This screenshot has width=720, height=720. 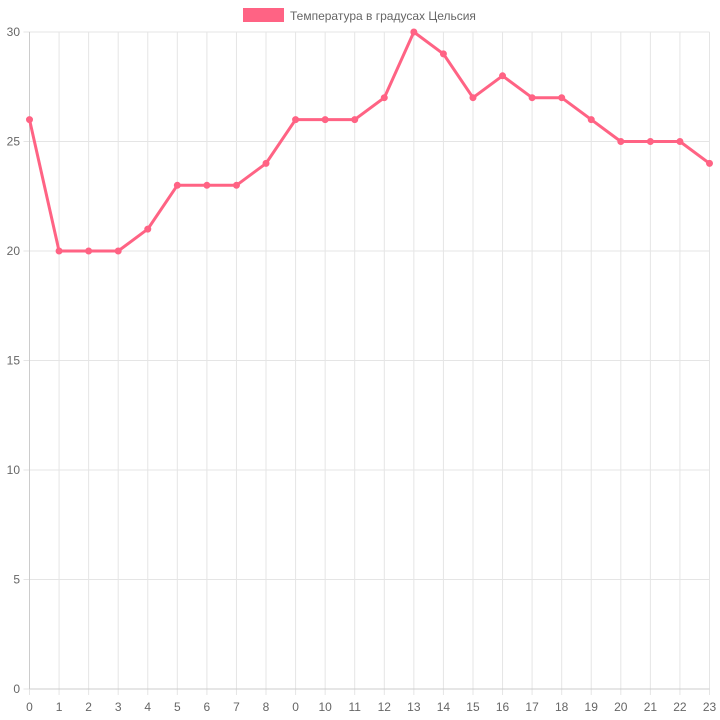 I want to click on x-tick-label: 22, so click(x=680, y=707).